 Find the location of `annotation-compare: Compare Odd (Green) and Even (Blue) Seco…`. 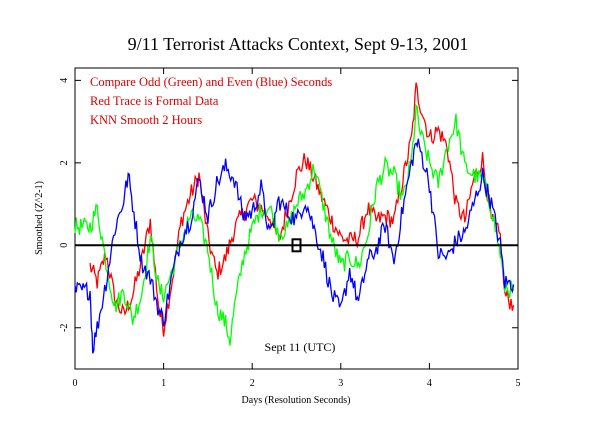

annotation-compare: Compare Odd (Green) and Even (Blue) Seco… is located at coordinates (211, 82).